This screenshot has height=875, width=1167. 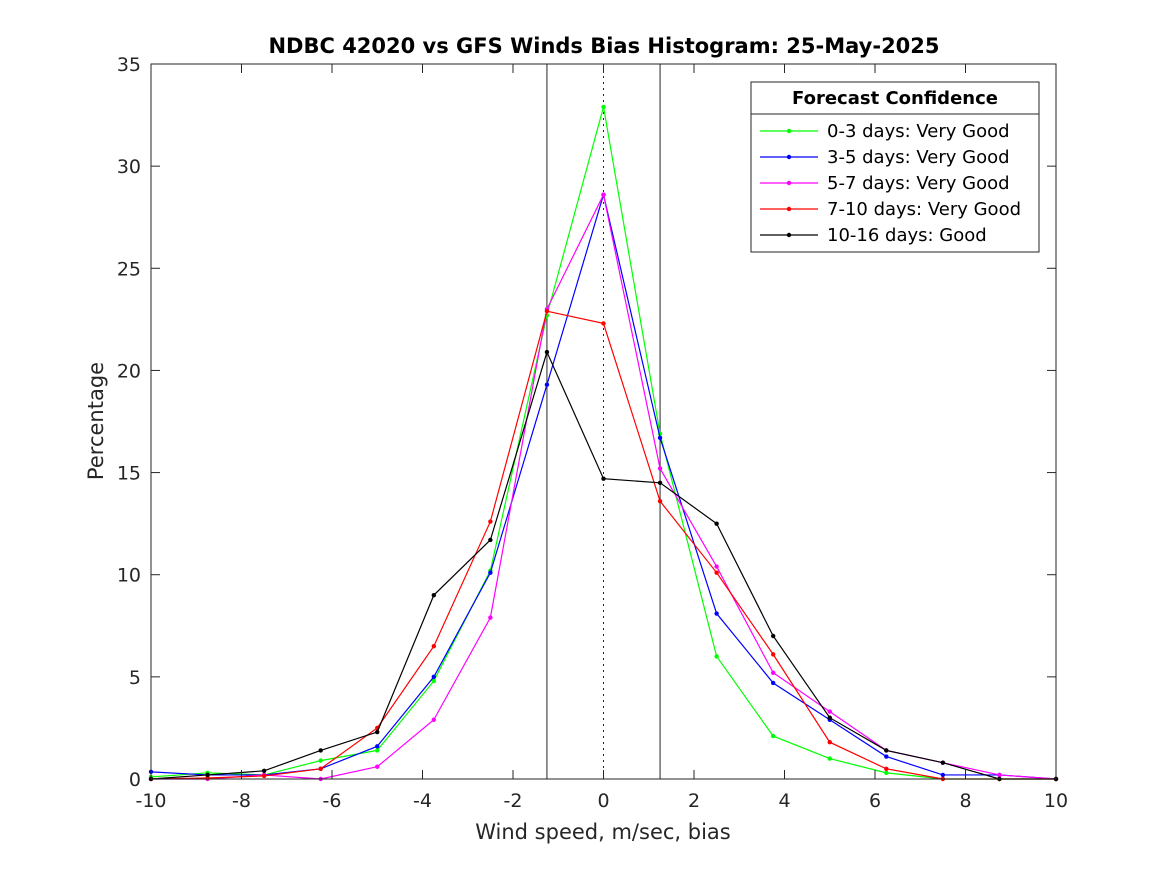 What do you see at coordinates (135, 780) in the screenshot?
I see `y-tick-label: 0` at bounding box center [135, 780].